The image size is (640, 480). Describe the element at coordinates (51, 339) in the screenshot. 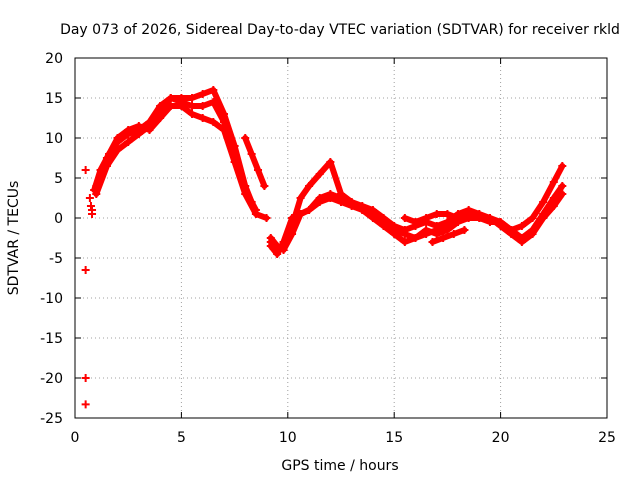

I see `y-tick-label: -15` at that location.